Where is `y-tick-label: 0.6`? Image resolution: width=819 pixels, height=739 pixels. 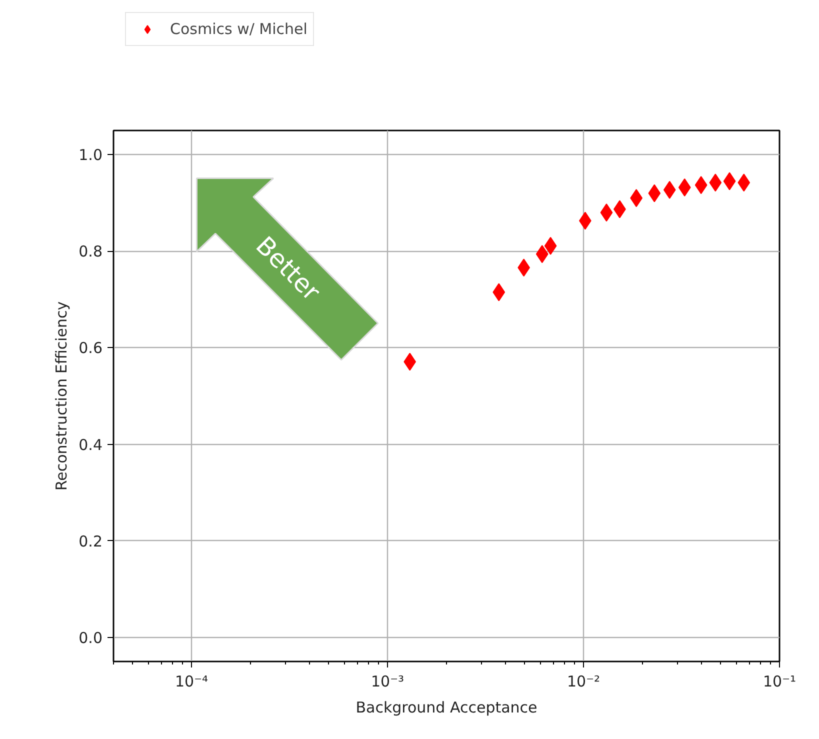
y-tick-label: 0.6 is located at coordinates (90, 348).